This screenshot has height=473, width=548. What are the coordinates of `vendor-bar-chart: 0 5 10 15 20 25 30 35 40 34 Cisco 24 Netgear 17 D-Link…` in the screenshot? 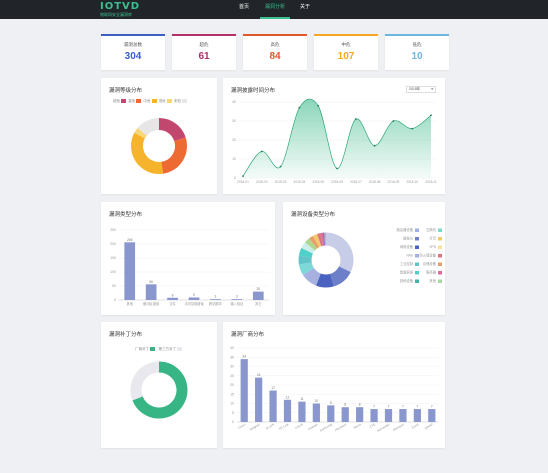 It's located at (334, 389).